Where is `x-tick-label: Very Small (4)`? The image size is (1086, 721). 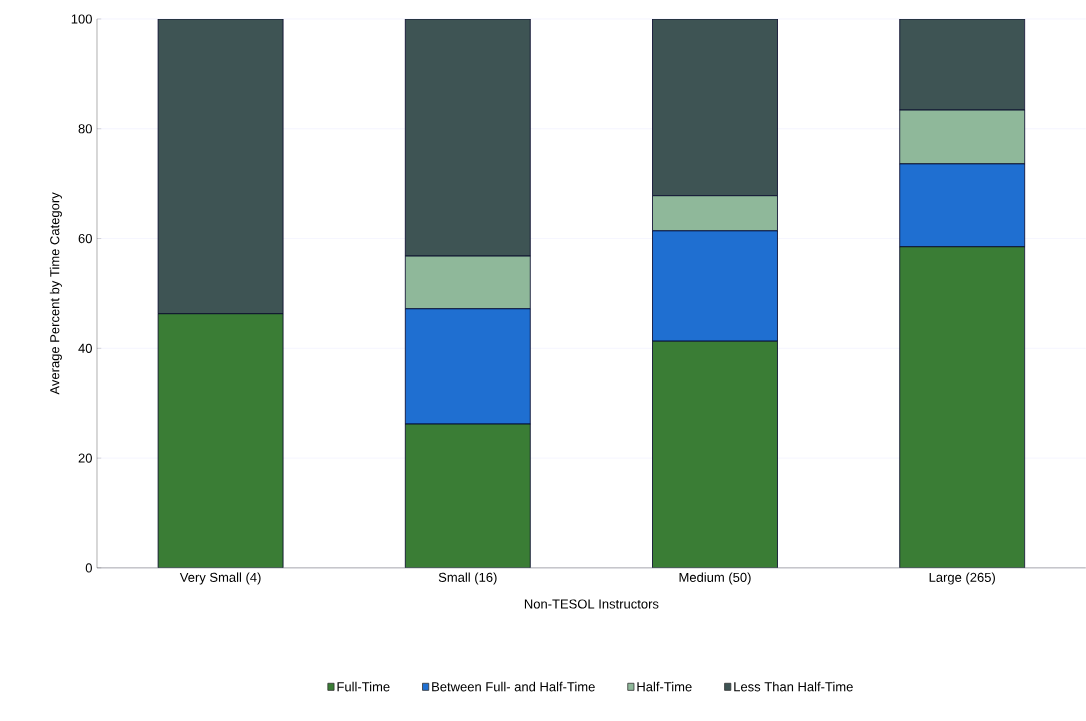
x-tick-label: Very Small (4) is located at coordinates (220, 578).